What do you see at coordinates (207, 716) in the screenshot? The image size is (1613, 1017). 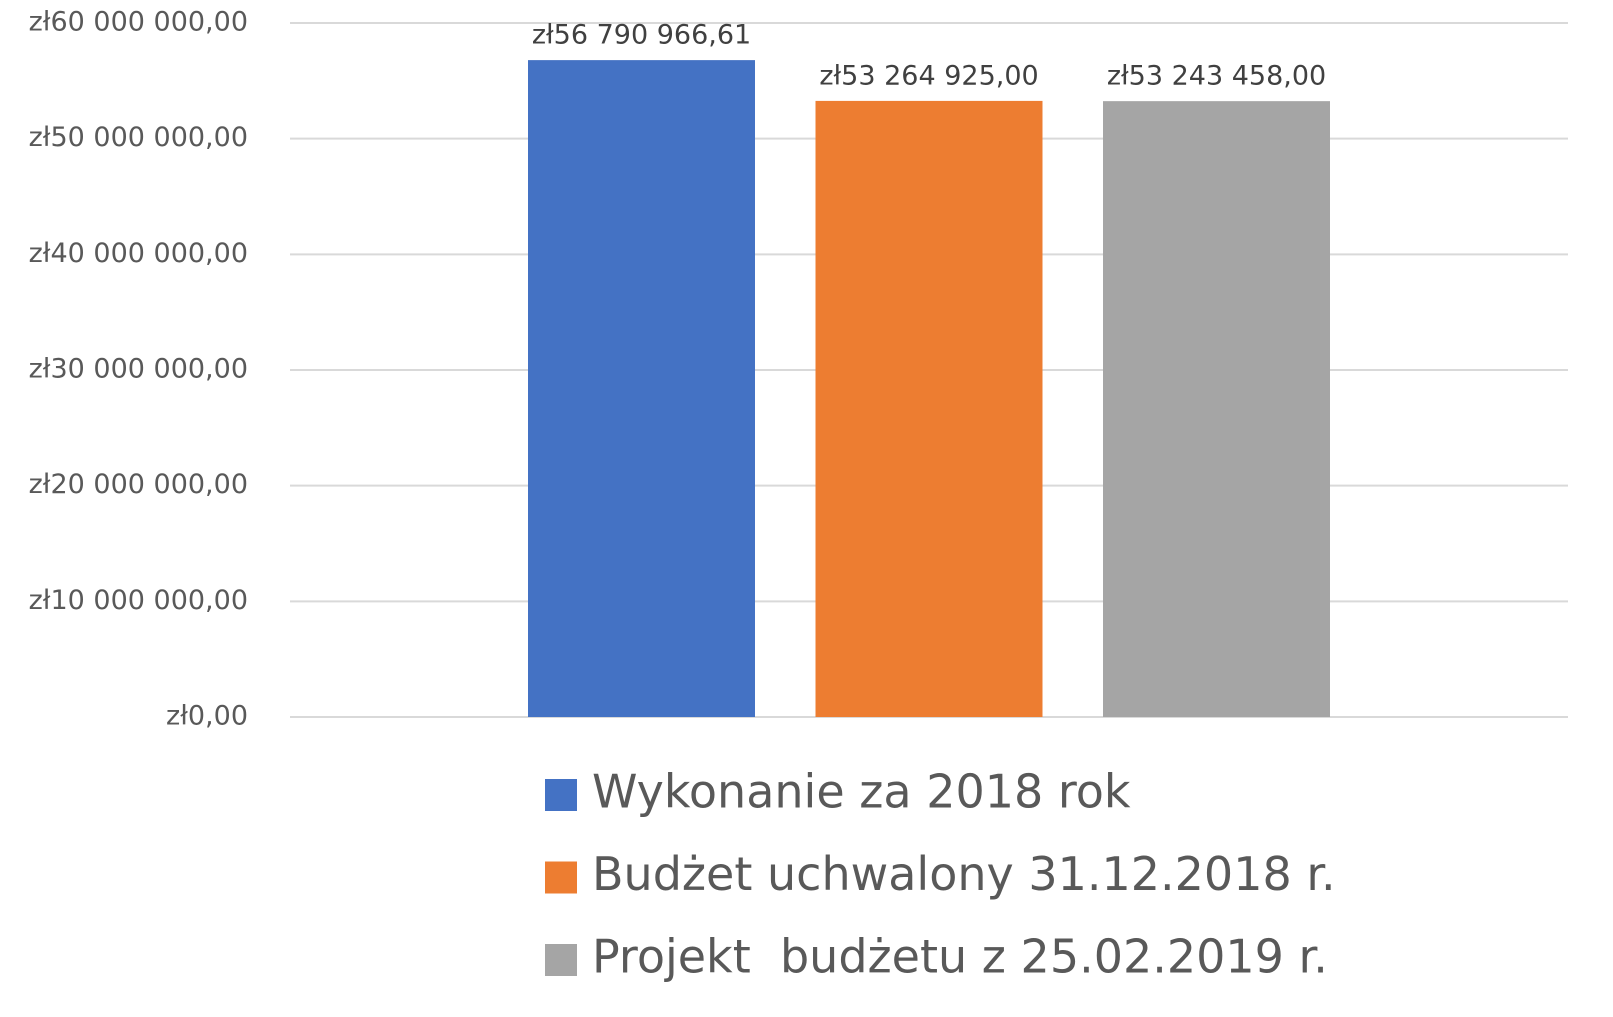 I see `y-tick-label: zł0,00` at bounding box center [207, 716].